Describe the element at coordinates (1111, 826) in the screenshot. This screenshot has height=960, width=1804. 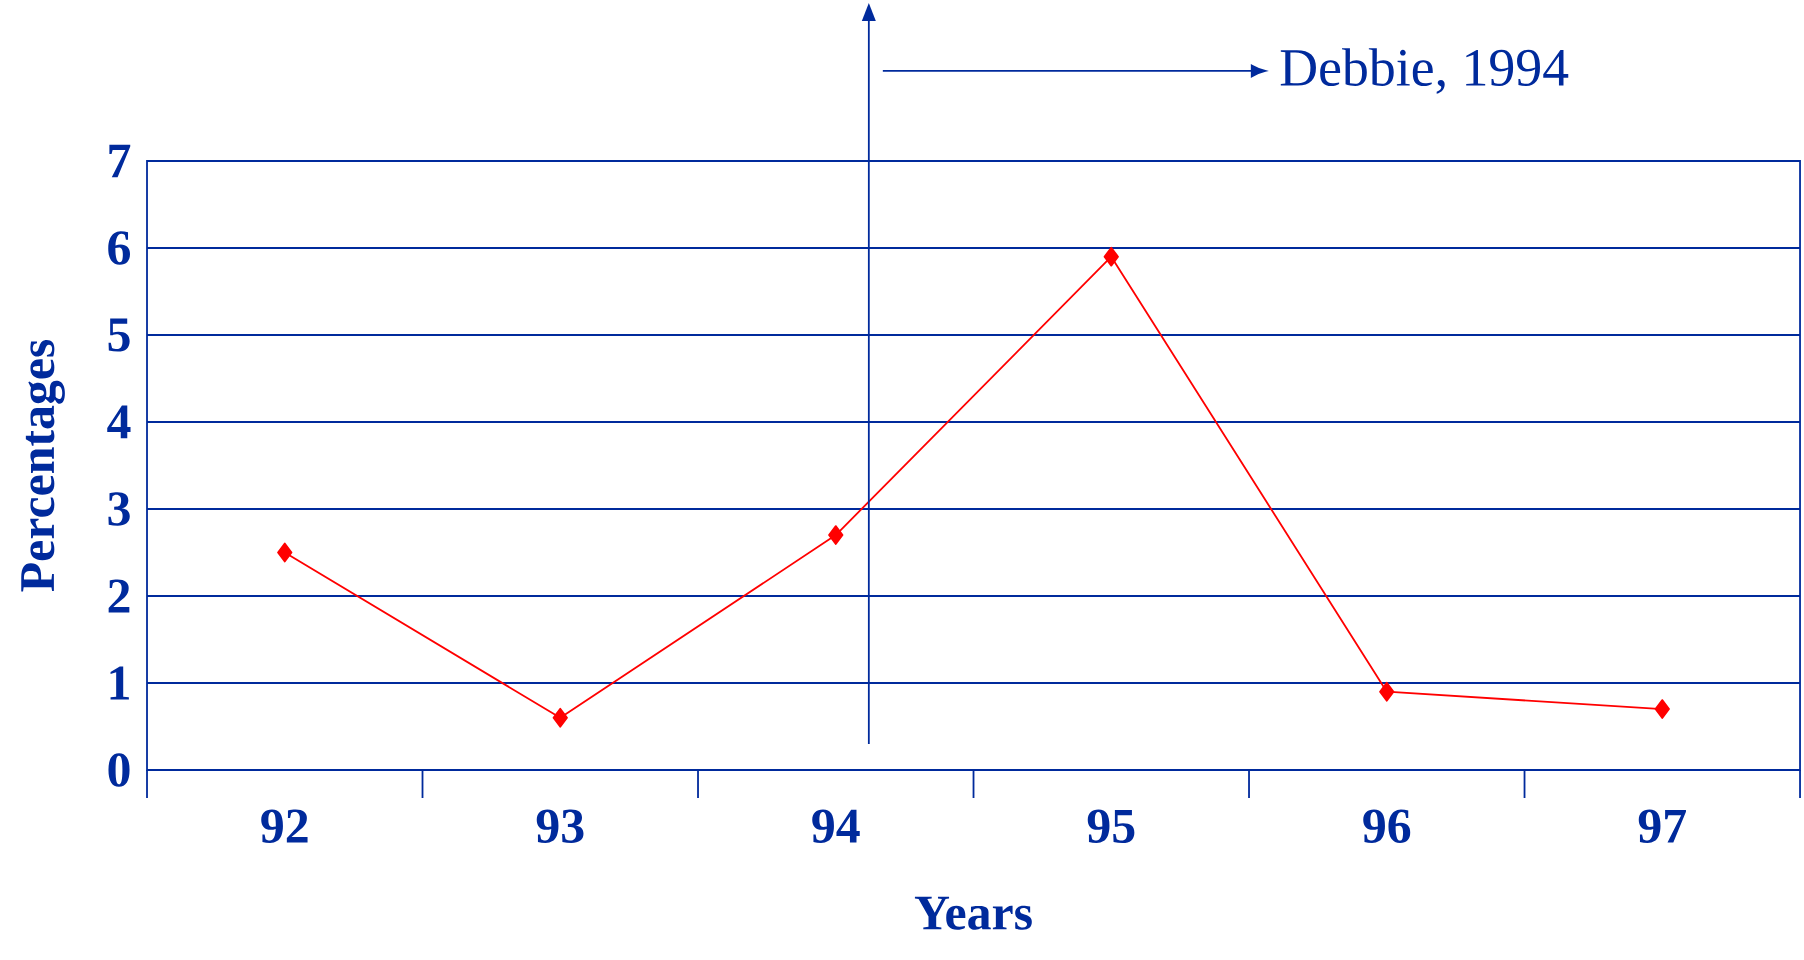
I see `x-tick-label: 95` at that location.